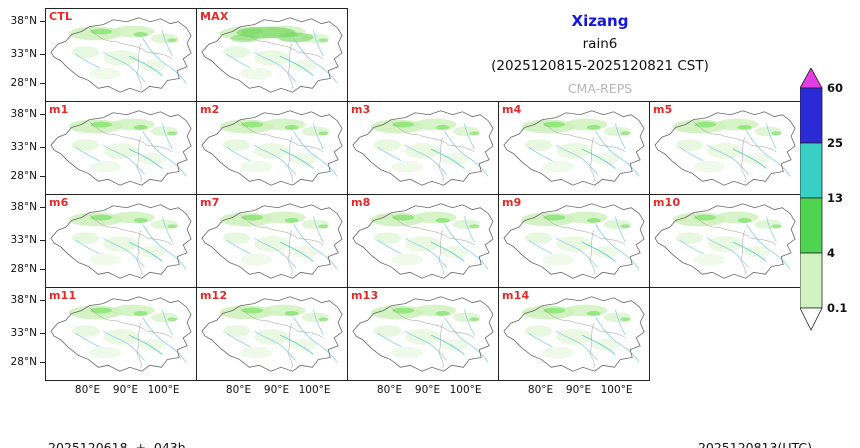  What do you see at coordinates (117, 444) in the screenshot?
I see `init-time-line1: 2025120618 + 043h` at bounding box center [117, 444].